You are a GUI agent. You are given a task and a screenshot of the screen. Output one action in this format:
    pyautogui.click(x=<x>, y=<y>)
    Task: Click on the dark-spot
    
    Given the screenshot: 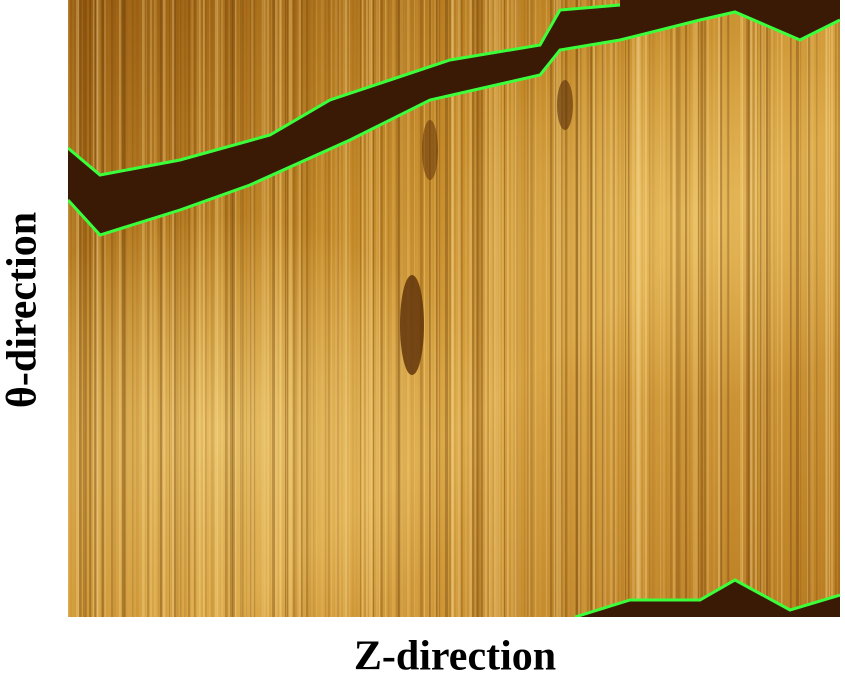 What is the action you would take?
    pyautogui.click(x=412, y=325)
    